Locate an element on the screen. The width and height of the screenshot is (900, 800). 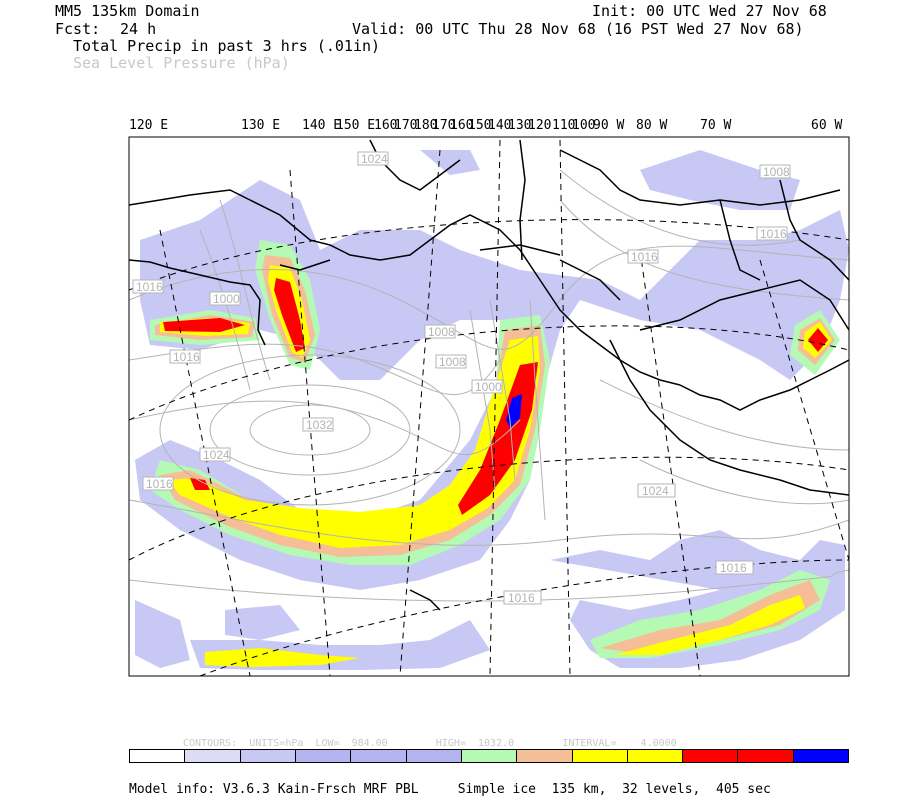
fcst-value: 24 h is located at coordinates (138, 29).